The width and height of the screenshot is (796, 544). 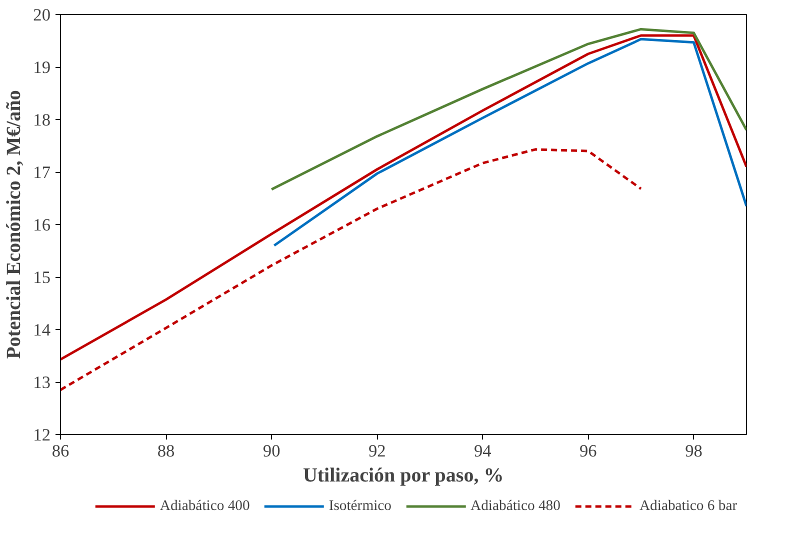 I want to click on y-tick-label: 13, so click(x=41, y=382).